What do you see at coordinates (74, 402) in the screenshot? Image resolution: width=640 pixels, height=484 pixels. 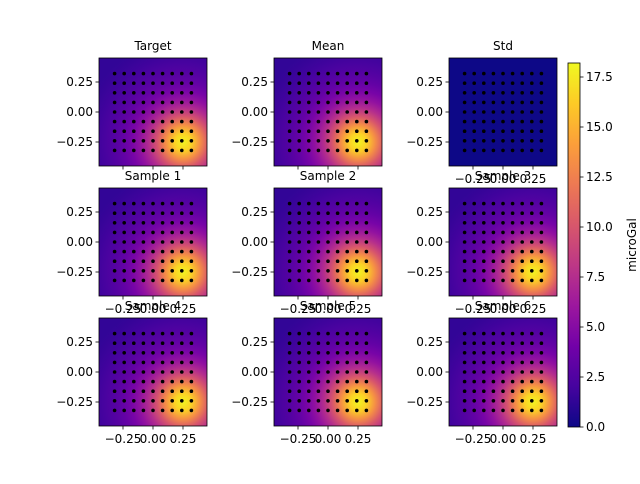 I see `y-tick-label: −0.25` at bounding box center [74, 402].